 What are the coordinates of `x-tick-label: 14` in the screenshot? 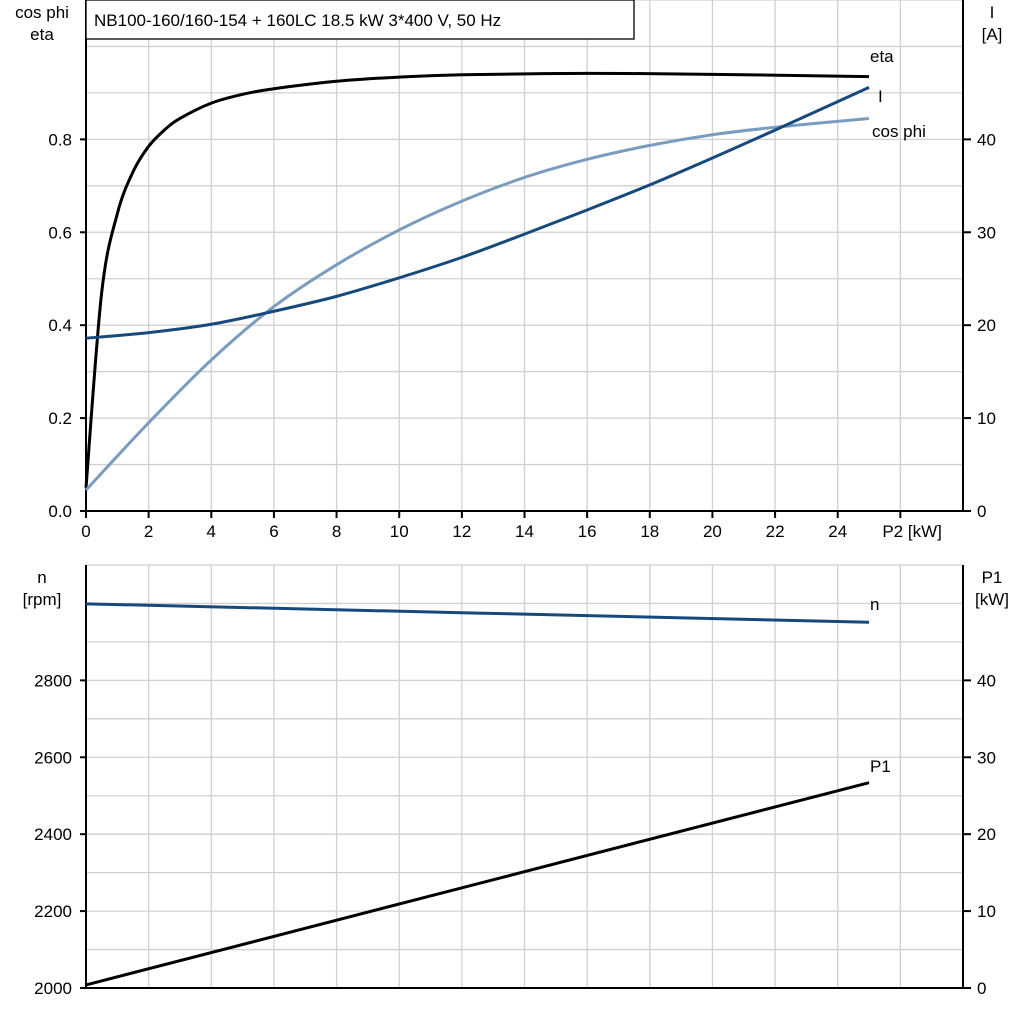 It's located at (524, 531).